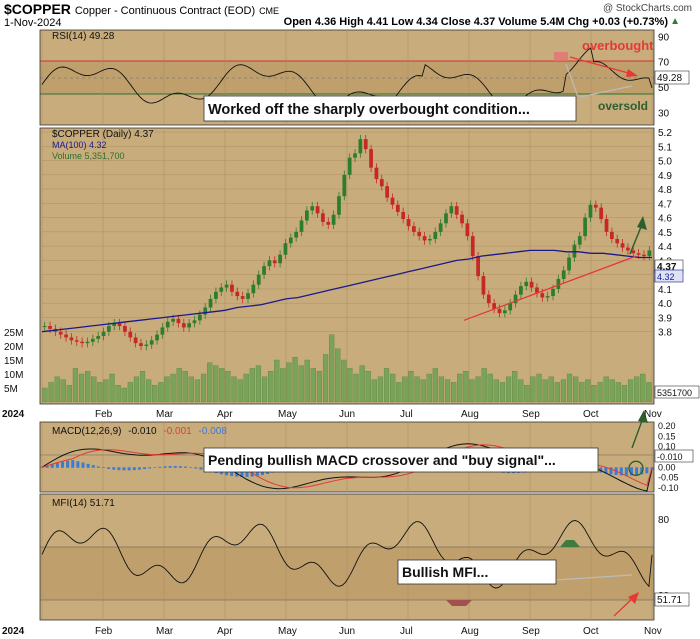 This screenshot has height=639, width=700. I want to click on macd-tick-label: -0.10, so click(668, 488).